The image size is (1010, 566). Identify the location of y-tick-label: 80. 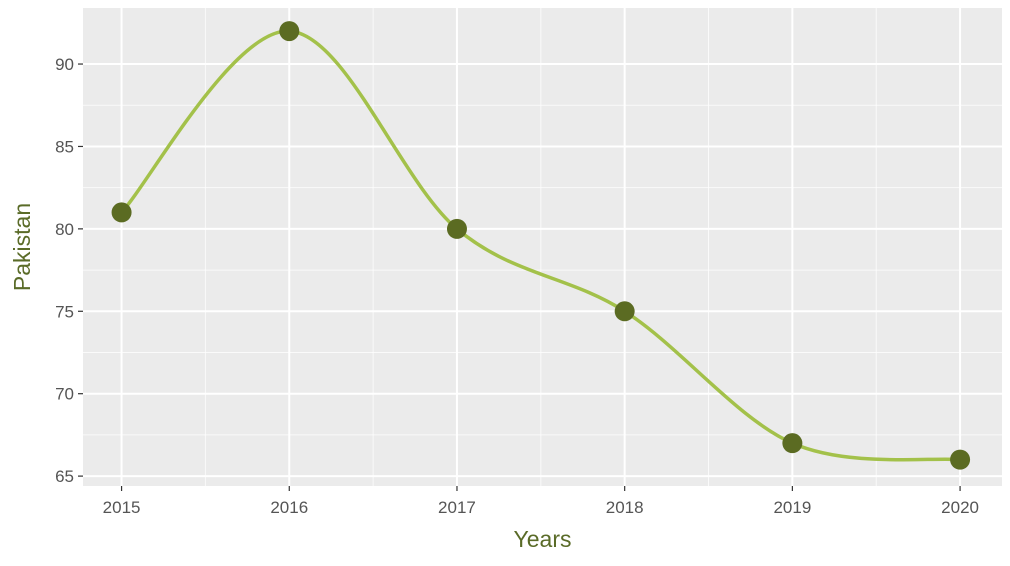
(64, 229).